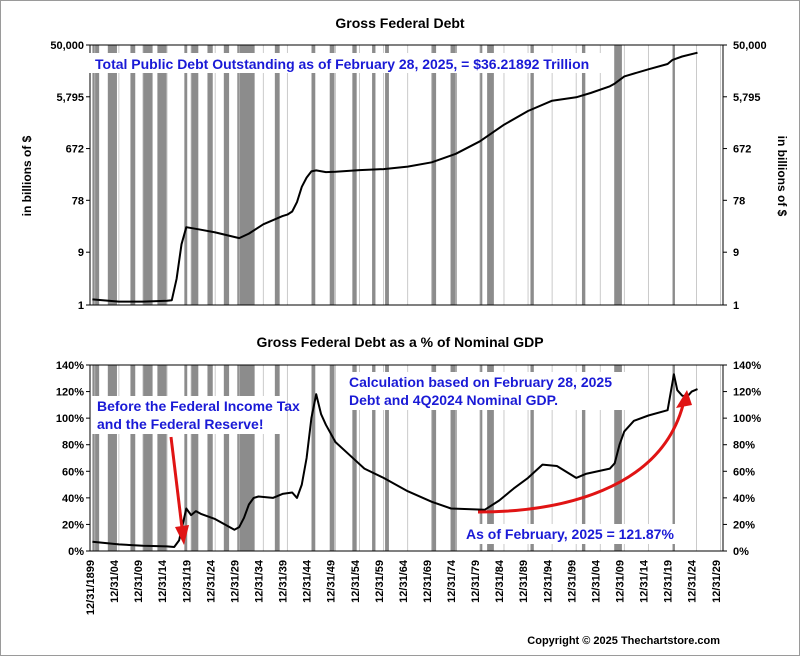 The height and width of the screenshot is (656, 800). What do you see at coordinates (684, 399) in the screenshot?
I see `growth-arrow-head` at bounding box center [684, 399].